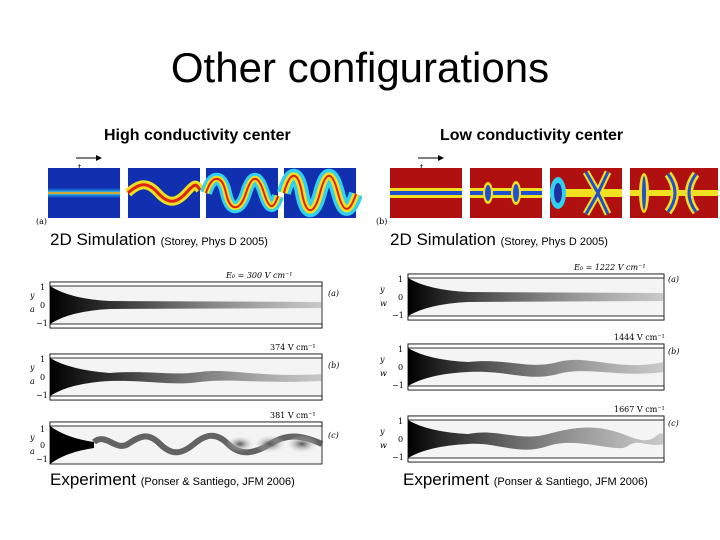 This screenshot has height=540, width=720. I want to click on right-exp-label-c: (c), so click(673, 423).